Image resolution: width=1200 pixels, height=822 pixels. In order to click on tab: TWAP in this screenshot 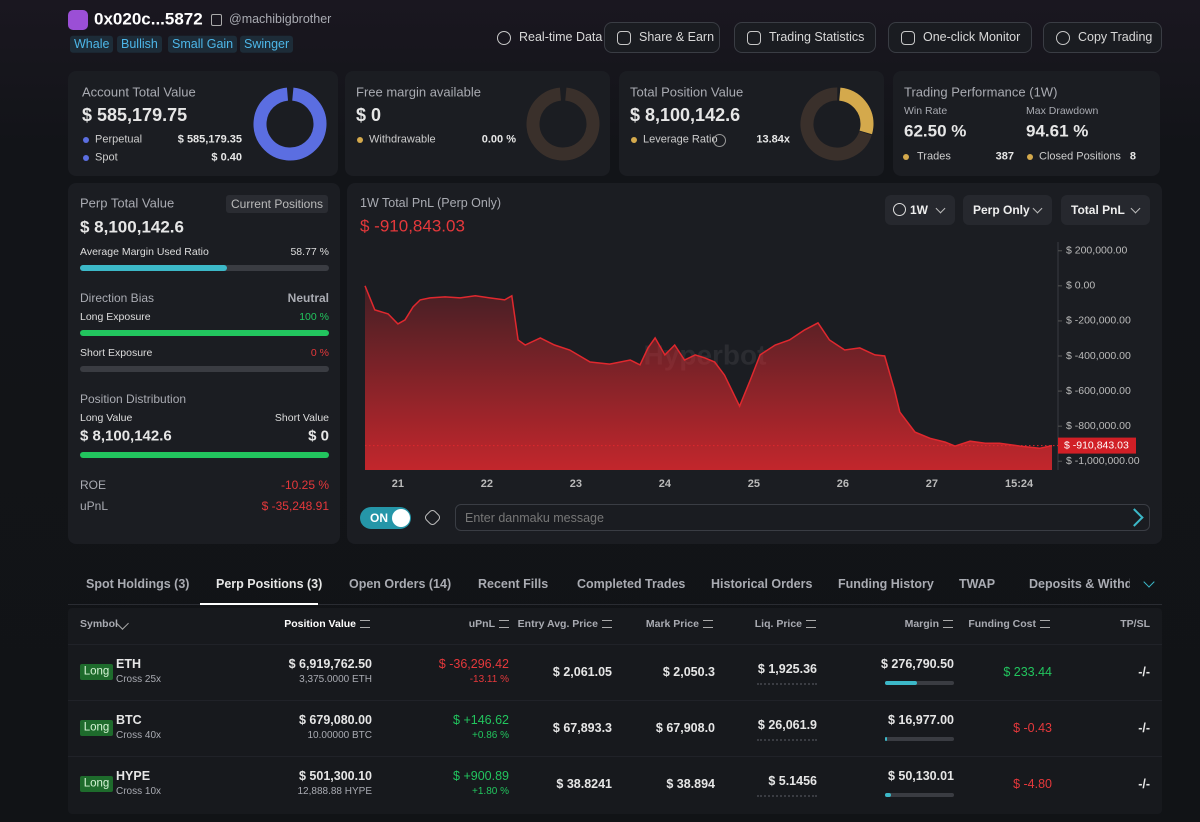, I will do `click(977, 583)`.